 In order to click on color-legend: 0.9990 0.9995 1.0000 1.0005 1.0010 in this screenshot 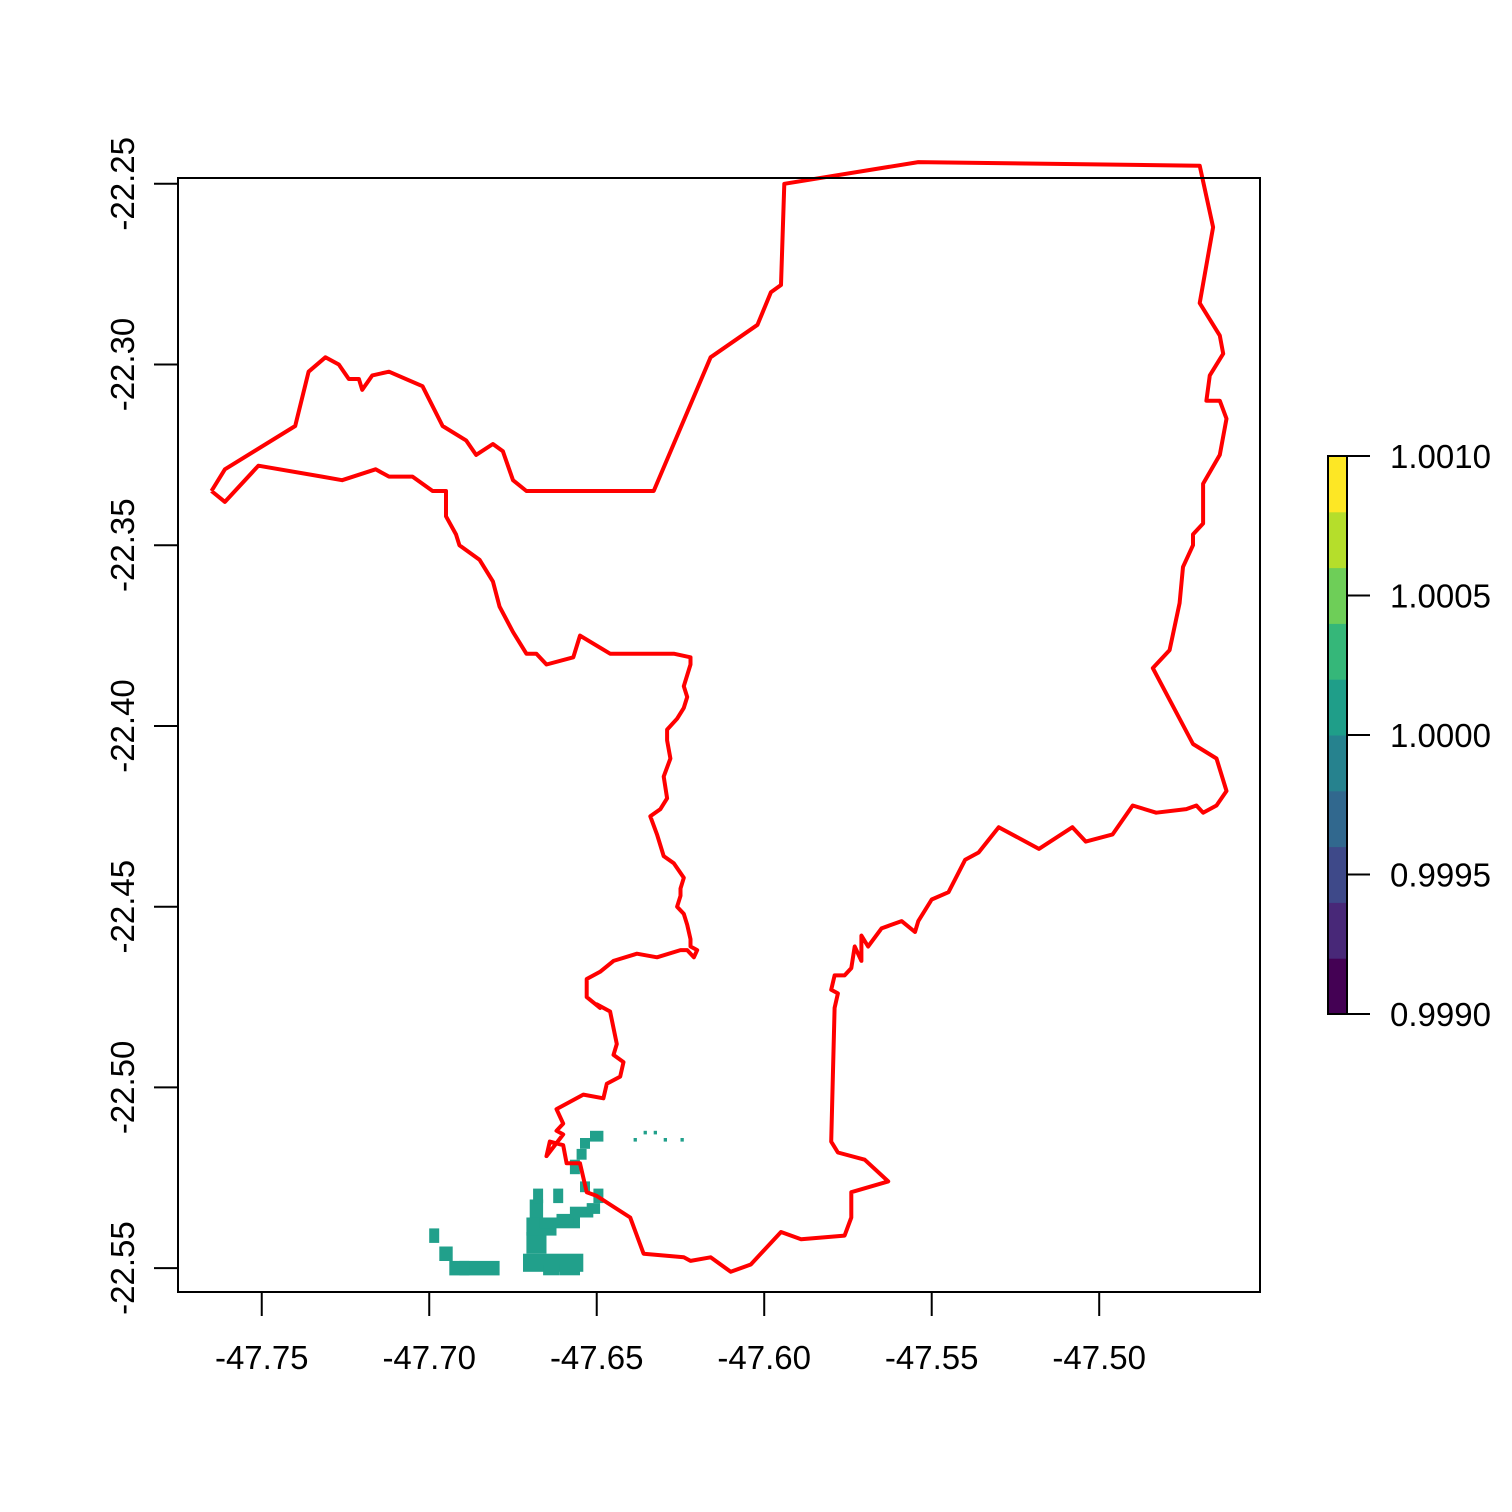, I will do `click(1409, 735)`.